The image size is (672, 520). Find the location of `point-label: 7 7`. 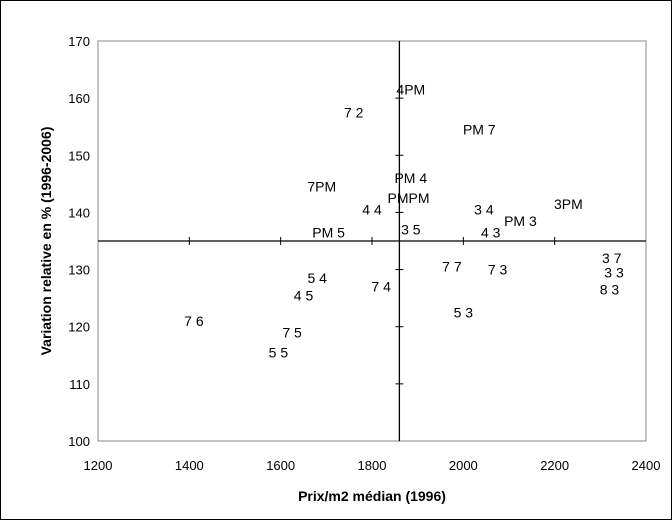

point-label: 7 7 is located at coordinates (452, 267).